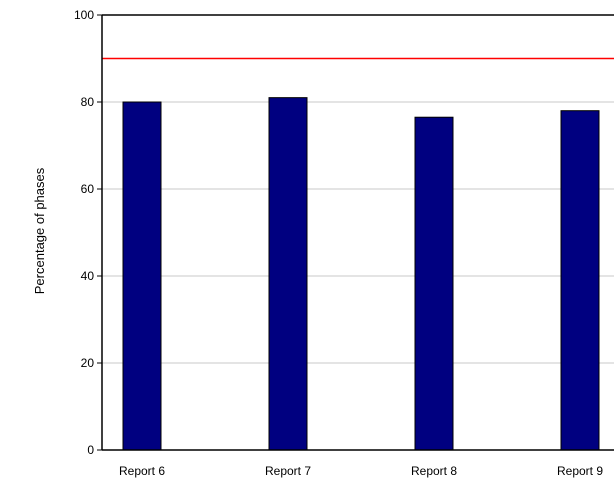 Image resolution: width=614 pixels, height=484 pixels. What do you see at coordinates (434, 471) in the screenshot?
I see `x-tick-label: Report 8` at bounding box center [434, 471].